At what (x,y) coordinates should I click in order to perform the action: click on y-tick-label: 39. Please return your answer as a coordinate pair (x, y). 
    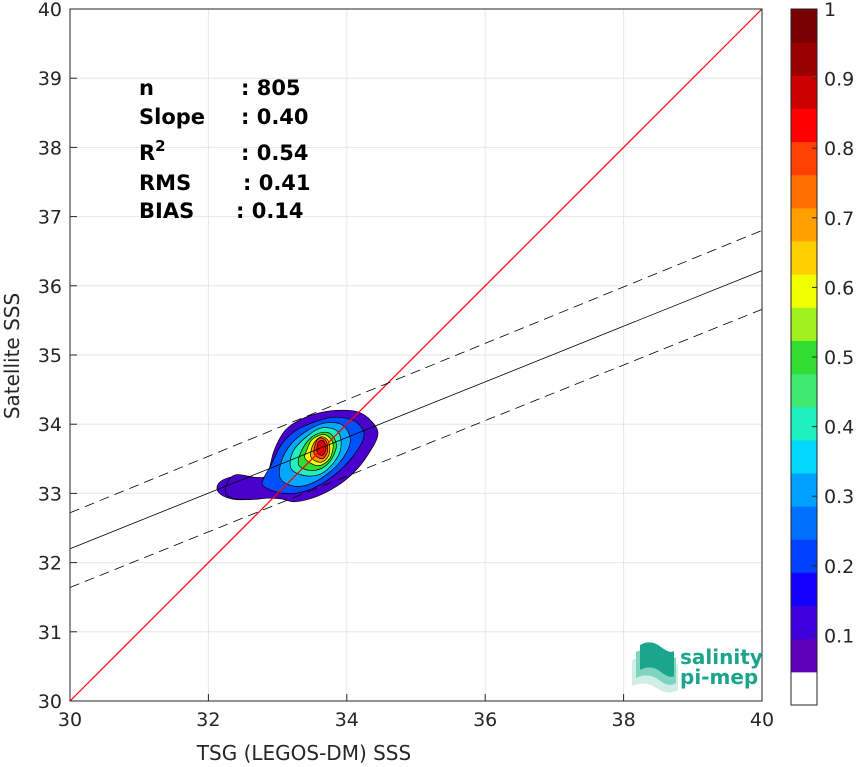
    Looking at the image, I should click on (50, 79).